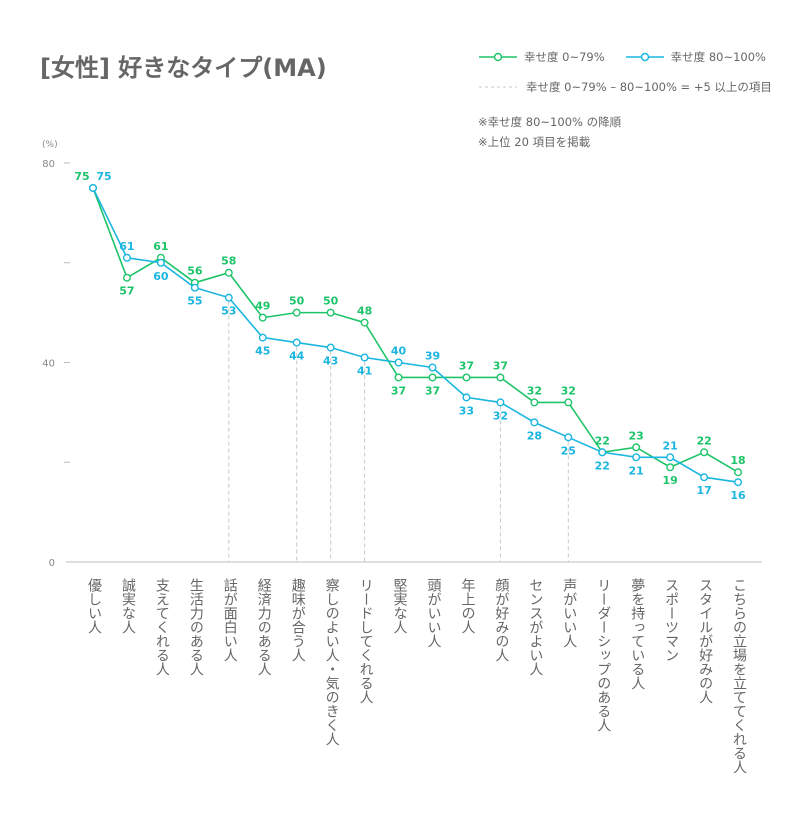  What do you see at coordinates (330, 361) in the screenshot?
I see `data-label: 43` at bounding box center [330, 361].